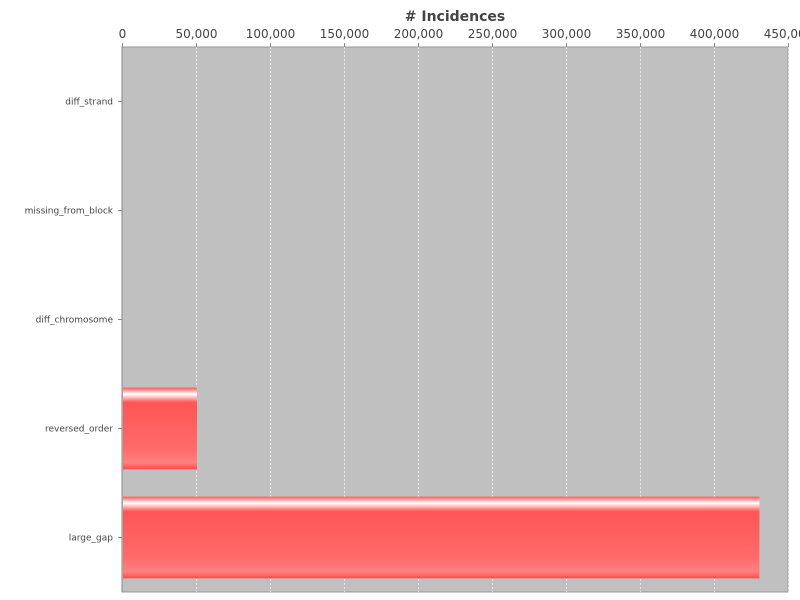  What do you see at coordinates (641, 34) in the screenshot?
I see `x-tick-label: 350,000` at bounding box center [641, 34].